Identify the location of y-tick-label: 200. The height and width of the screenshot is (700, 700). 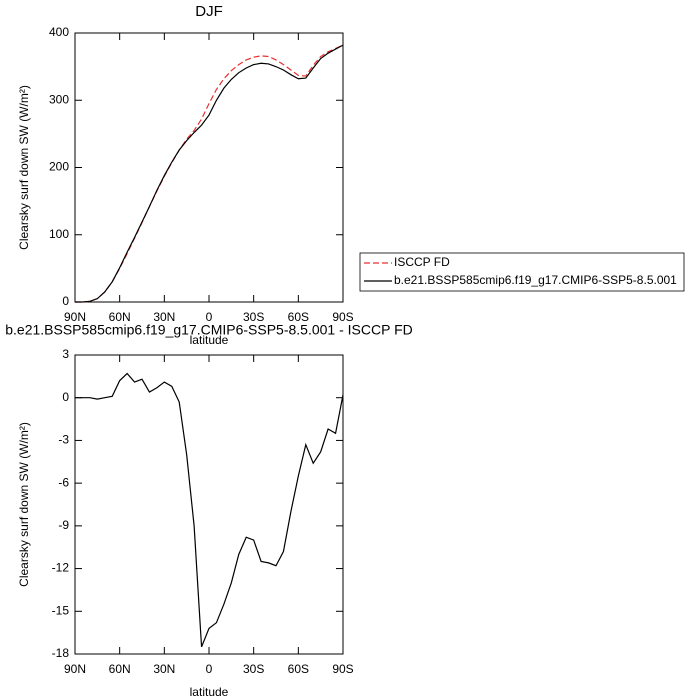
(59, 167).